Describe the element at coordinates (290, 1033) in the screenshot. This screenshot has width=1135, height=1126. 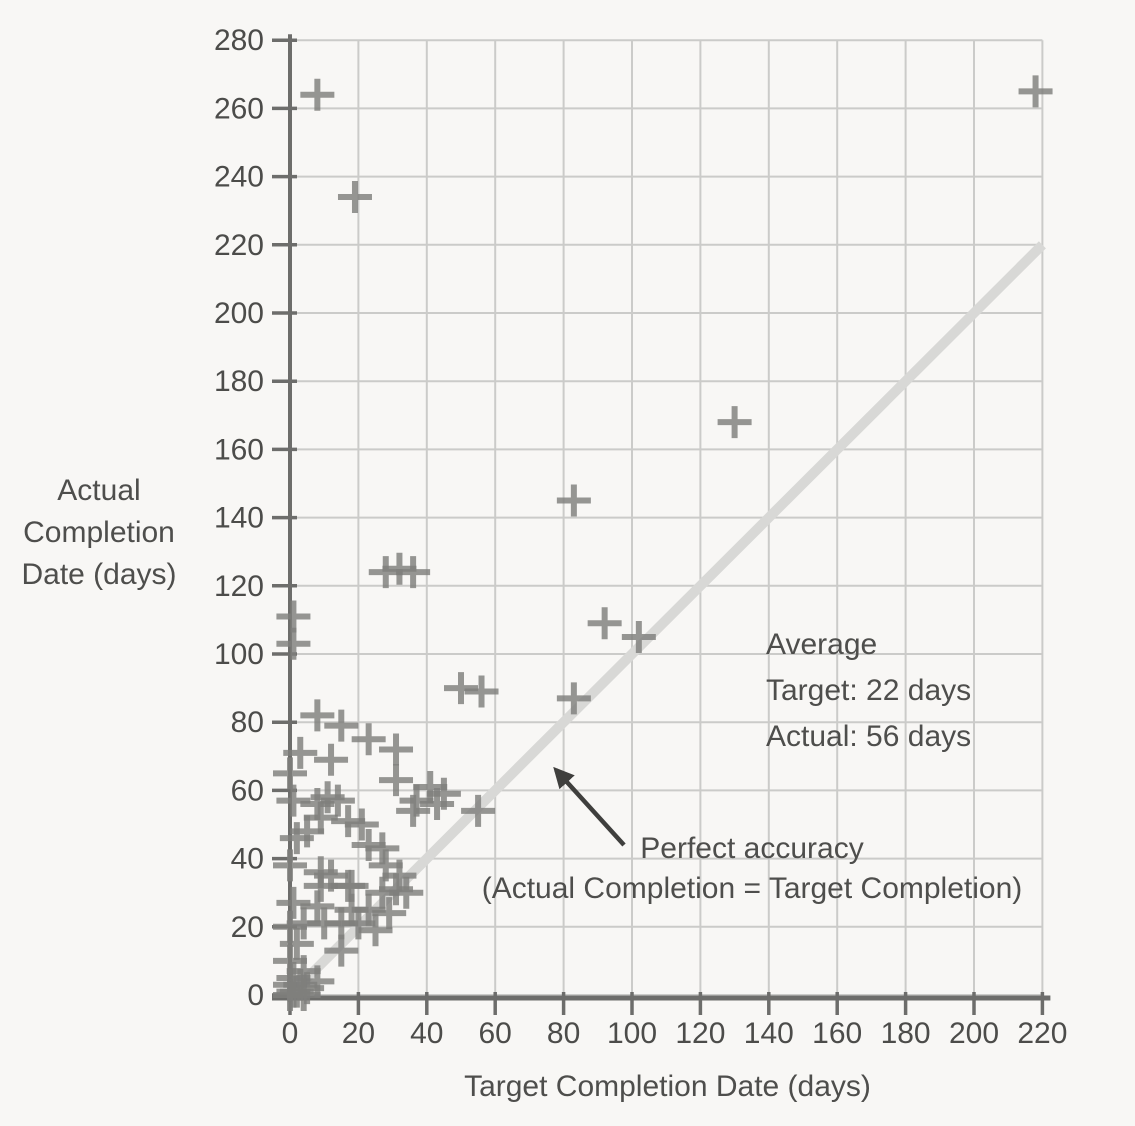
I see `x-tick-label: 0` at that location.